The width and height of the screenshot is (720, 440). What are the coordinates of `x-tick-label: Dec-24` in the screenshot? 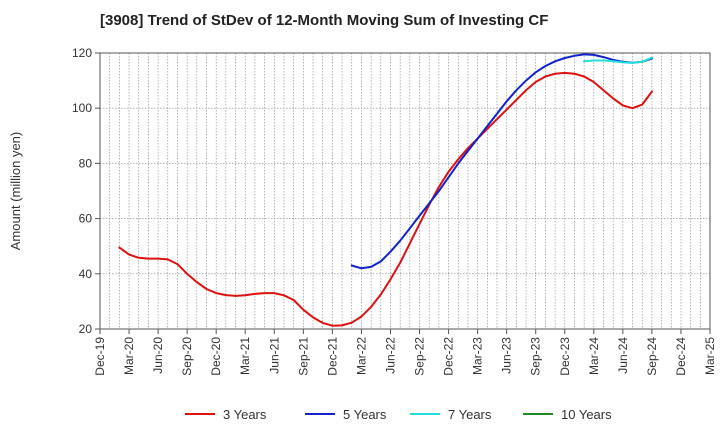 It's located at (681, 356).